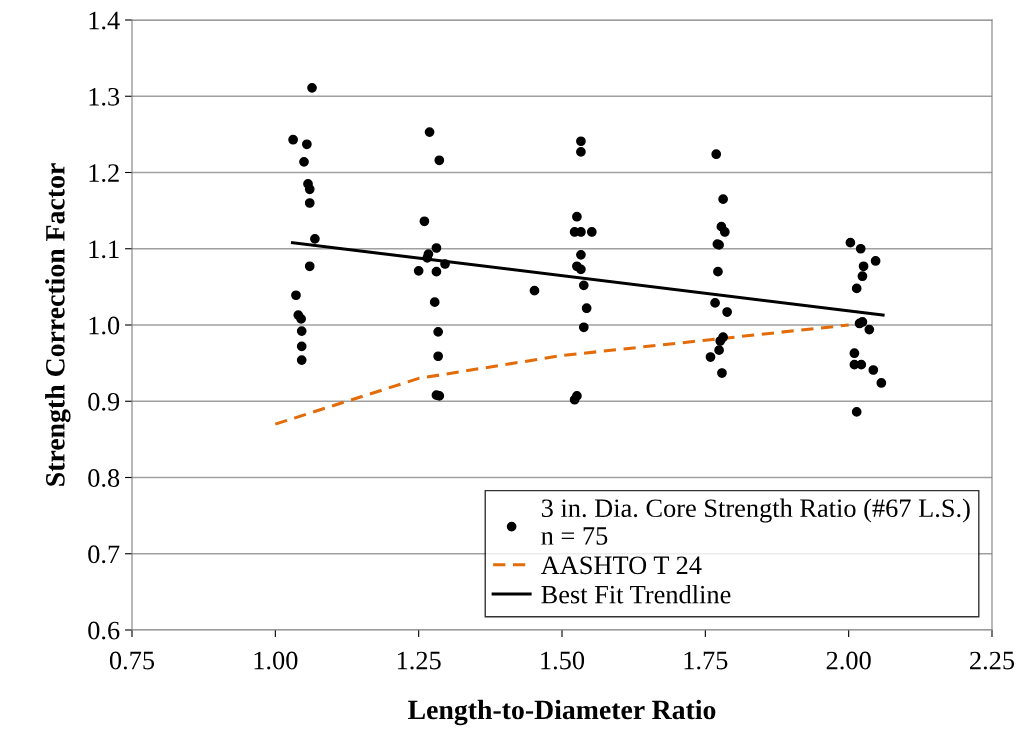 The height and width of the screenshot is (748, 1034). What do you see at coordinates (562, 712) in the screenshot?
I see `x-axis-title: Length-to-Diameter Ratio` at bounding box center [562, 712].